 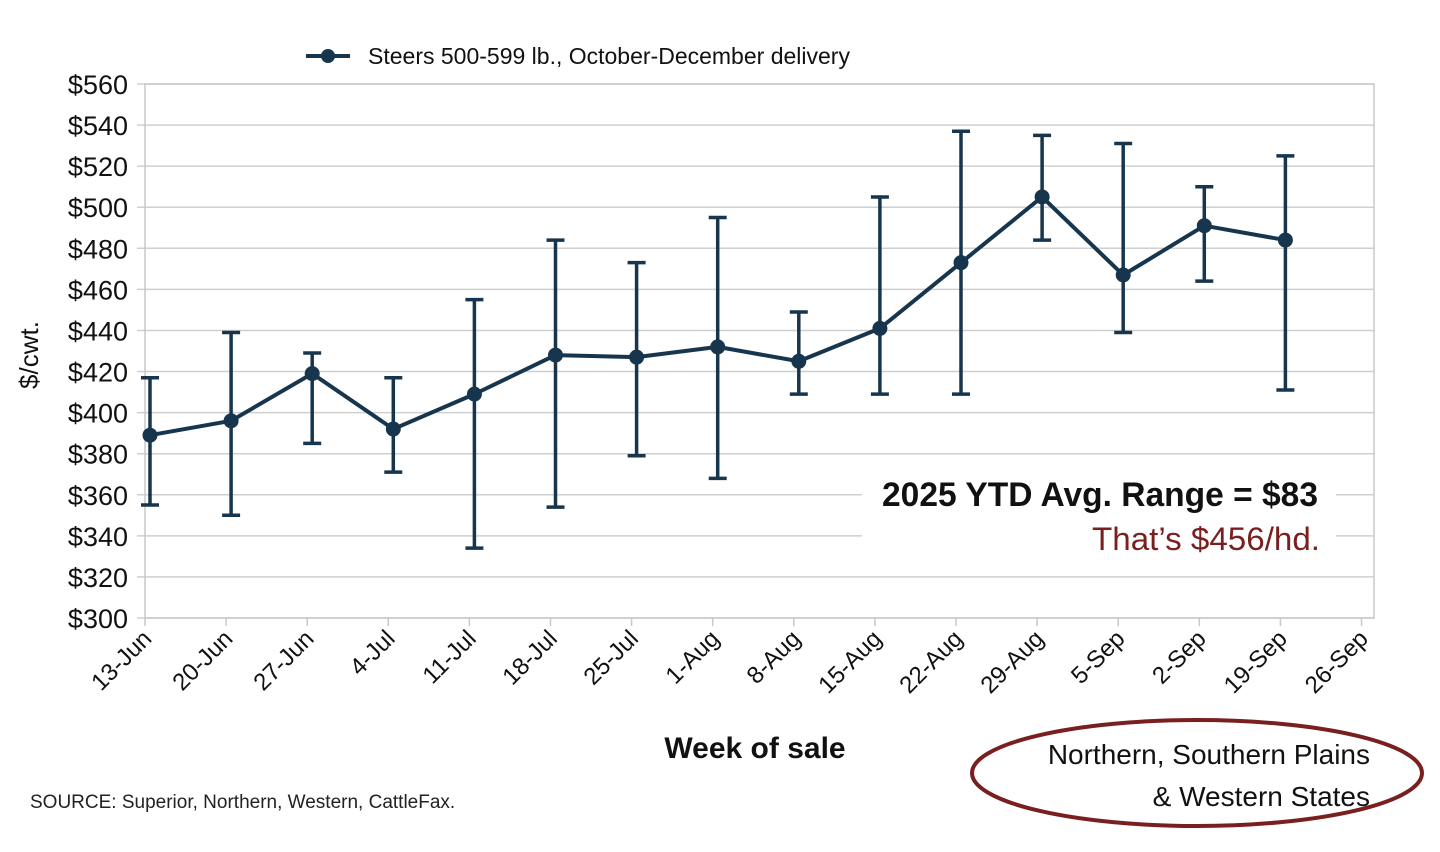 I want to click on y-tick-label: $360, so click(x=98, y=496).